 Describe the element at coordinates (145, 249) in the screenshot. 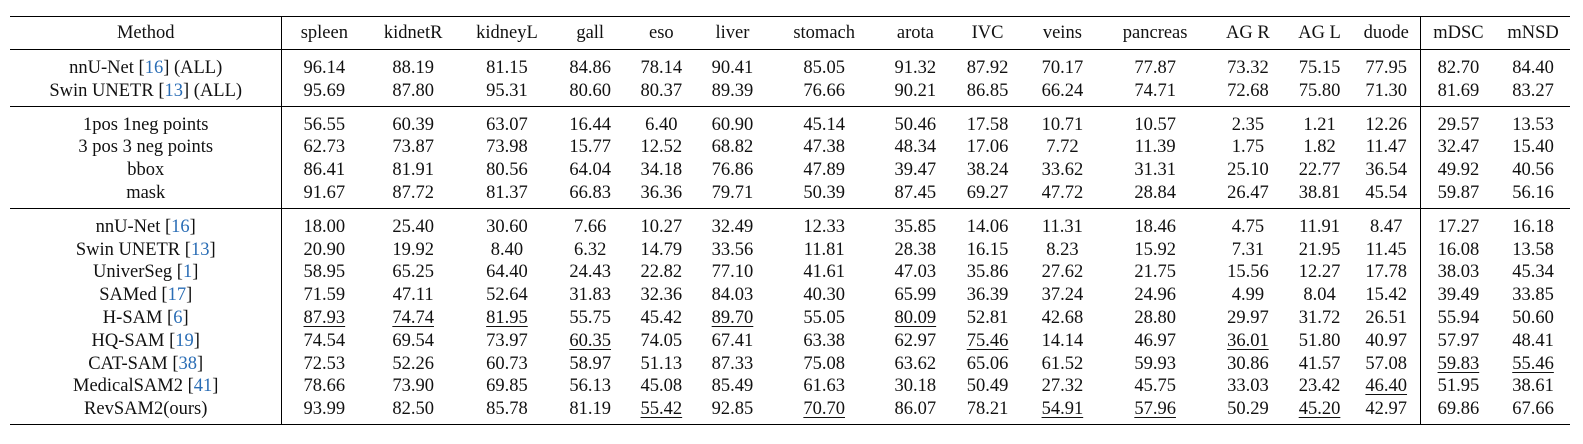

I see `method-cell: Swin UNETR [13]` at that location.